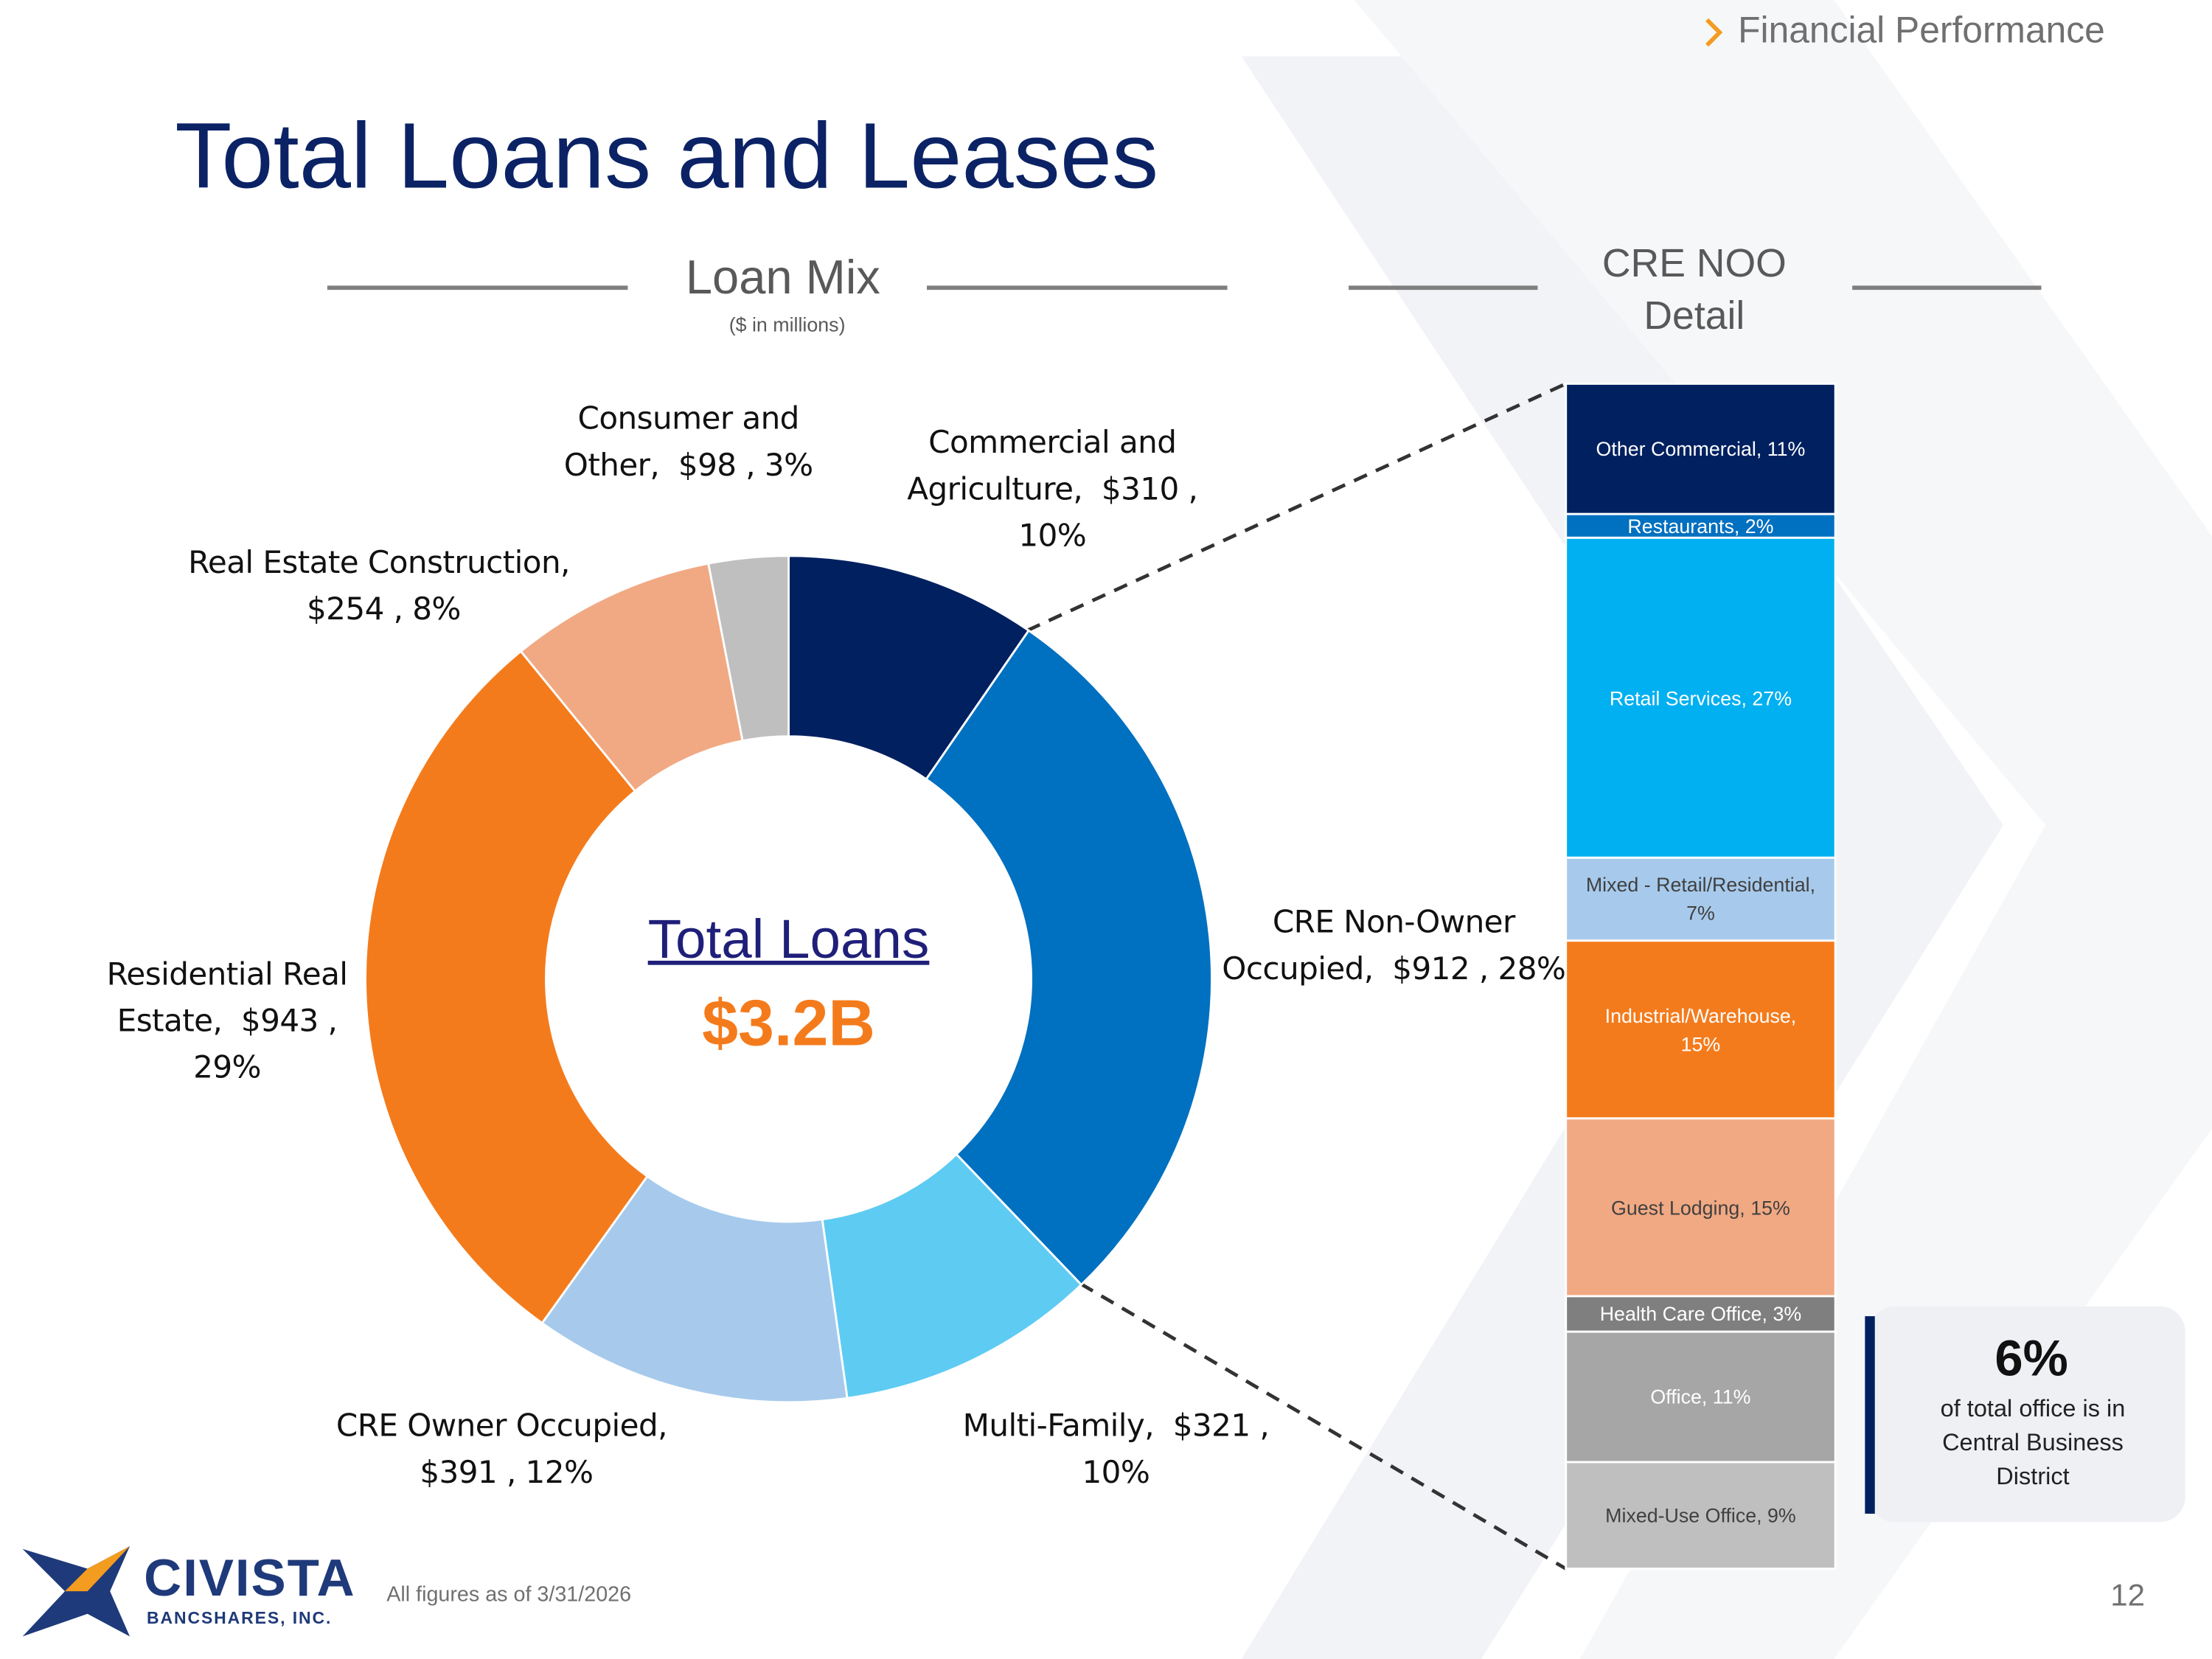 The image size is (2212, 1659). I want to click on center-value: $3.2B, so click(788, 1023).